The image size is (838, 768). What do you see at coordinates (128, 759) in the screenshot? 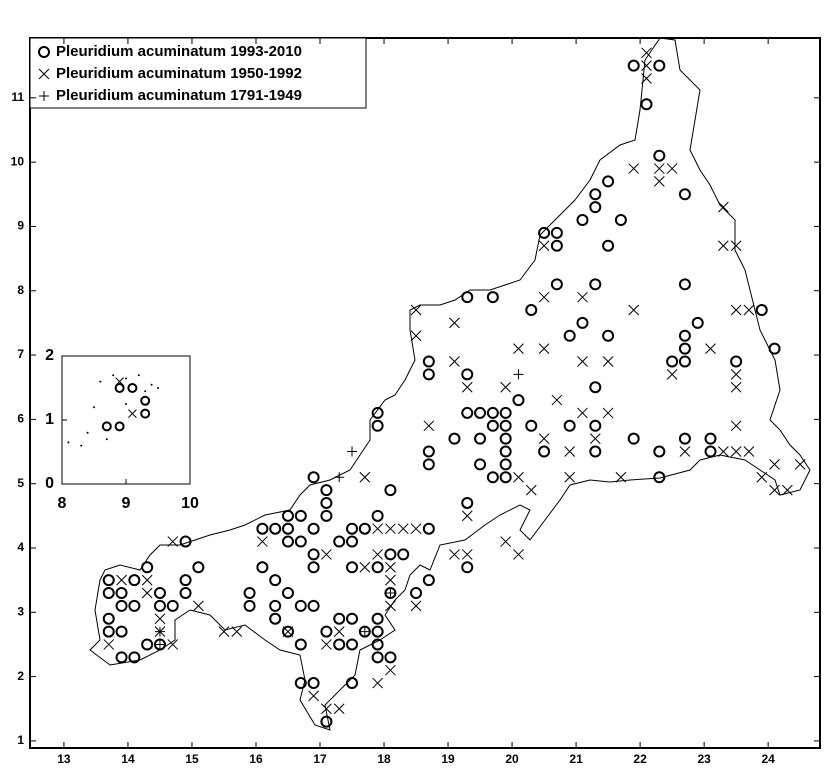
I see `x-tick-label: 14` at bounding box center [128, 759].